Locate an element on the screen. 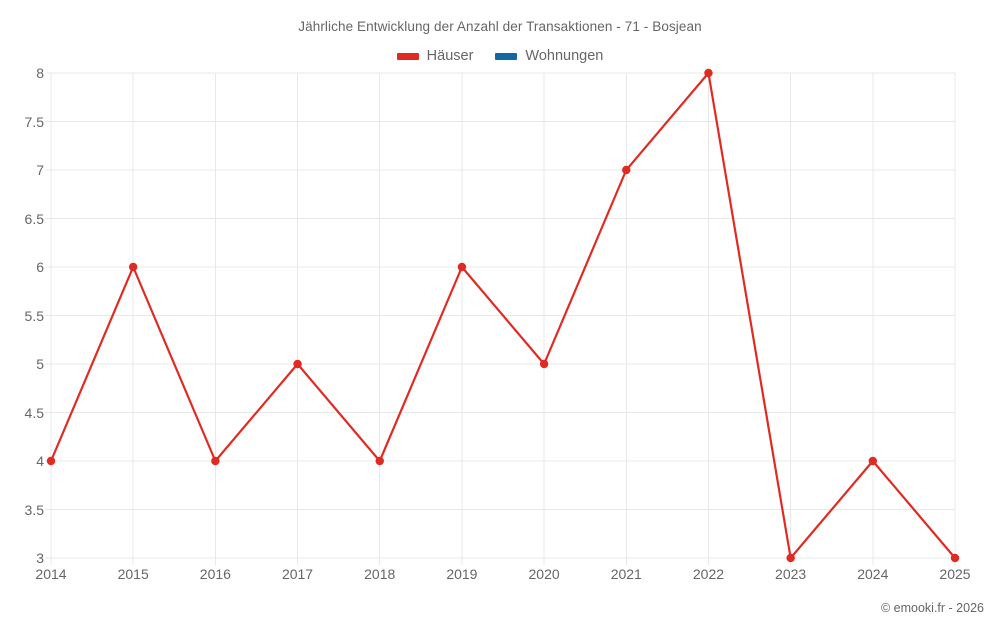 This screenshot has height=625, width=1000. y-axis-labels: 3 3.5 4 4.5 5 5.5 6 6.5 7 7.5 8 is located at coordinates (22, 312).